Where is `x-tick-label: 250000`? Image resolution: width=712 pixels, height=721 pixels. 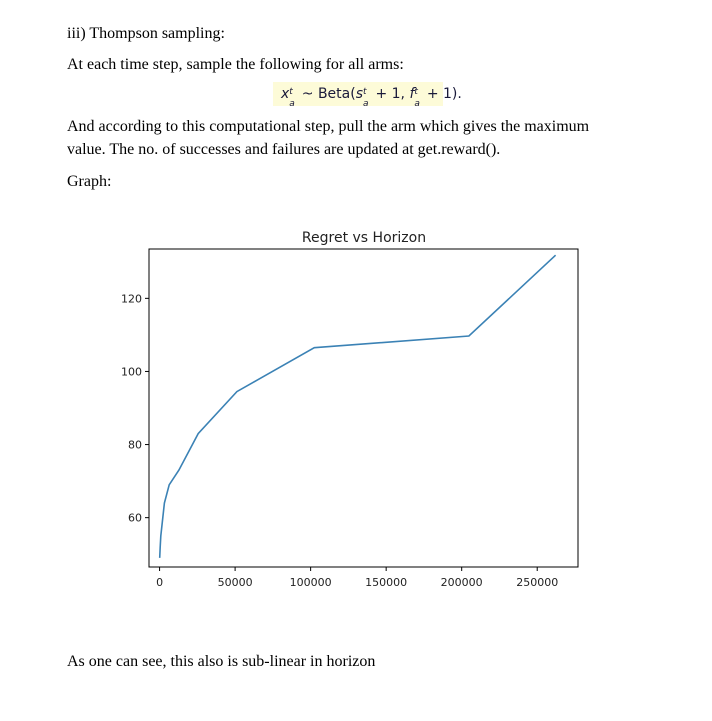
x-tick-label: 250000 is located at coordinates (537, 582).